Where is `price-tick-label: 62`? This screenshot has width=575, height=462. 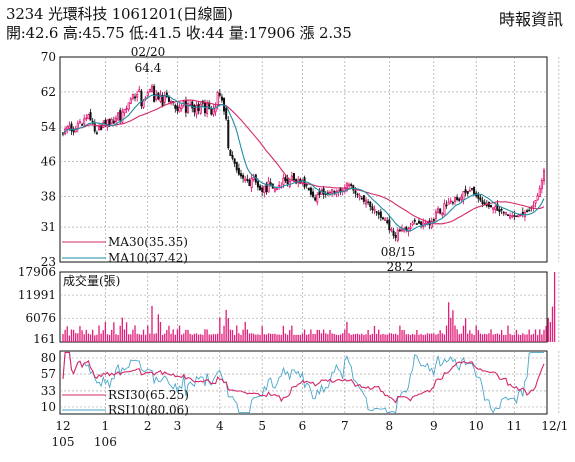 price-tick-label: 62 is located at coordinates (48, 92).